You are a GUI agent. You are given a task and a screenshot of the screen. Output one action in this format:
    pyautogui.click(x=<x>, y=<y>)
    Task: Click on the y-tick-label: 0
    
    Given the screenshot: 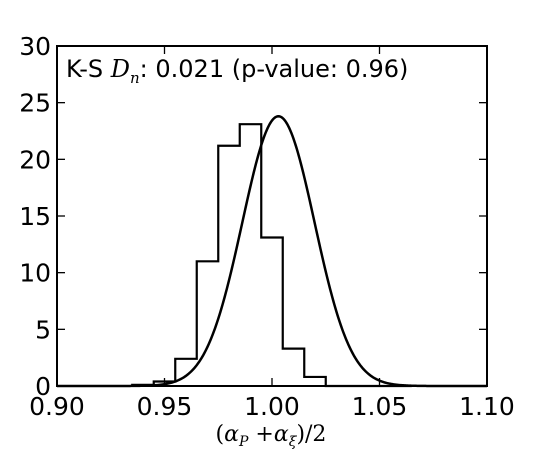 What is the action you would take?
    pyautogui.click(x=43, y=386)
    